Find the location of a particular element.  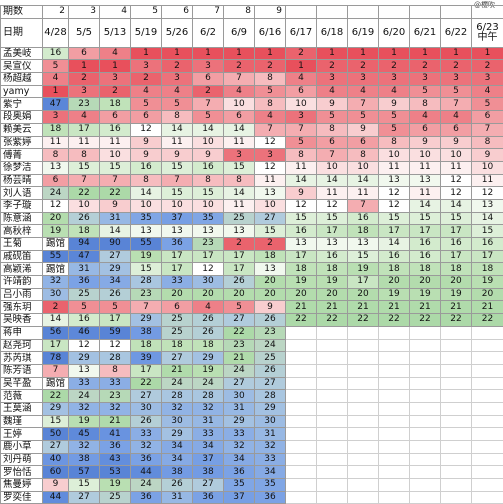

rank-cell: 60 is located at coordinates (56, 472).